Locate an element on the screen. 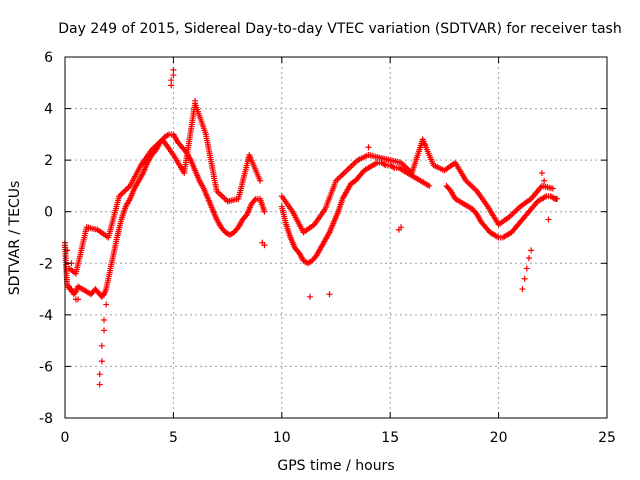 The width and height of the screenshot is (640, 480). x-tick-label: 10 is located at coordinates (282, 438).